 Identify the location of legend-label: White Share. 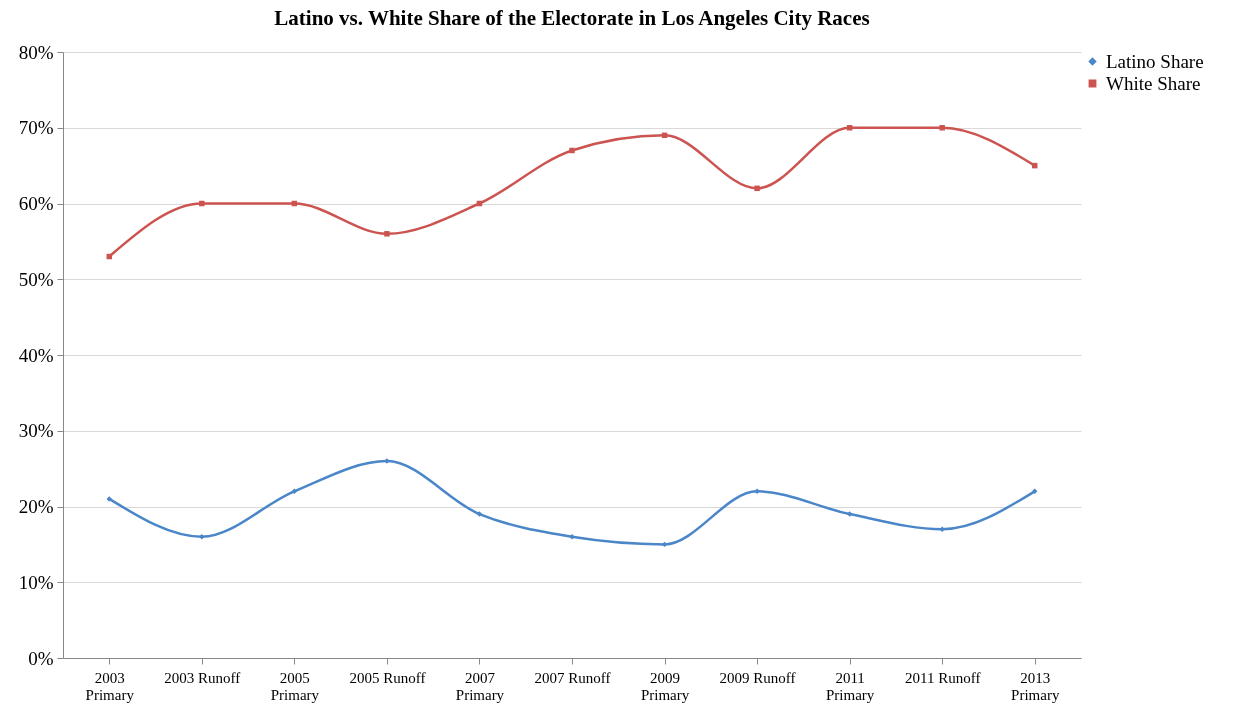
(1153, 83).